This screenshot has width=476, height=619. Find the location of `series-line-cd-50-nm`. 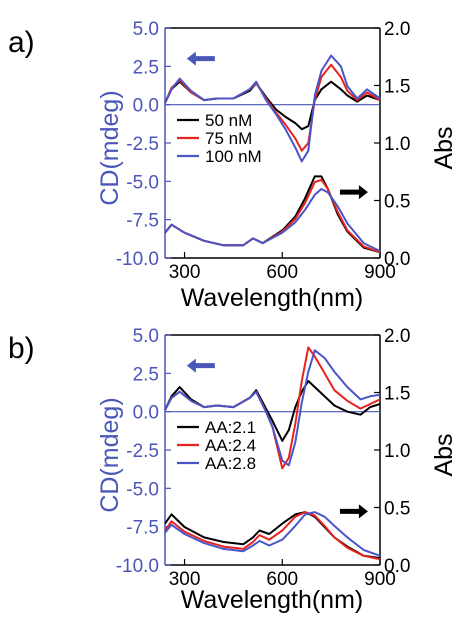

series-line-cd-50-nm is located at coordinates (272, 105).